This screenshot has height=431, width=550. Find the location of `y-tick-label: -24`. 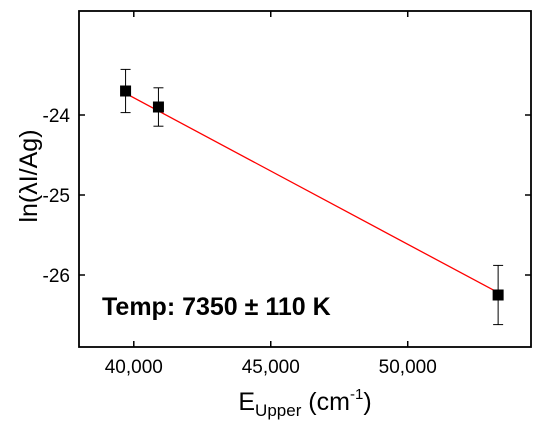

y-tick-label: -24 is located at coordinates (57, 116).